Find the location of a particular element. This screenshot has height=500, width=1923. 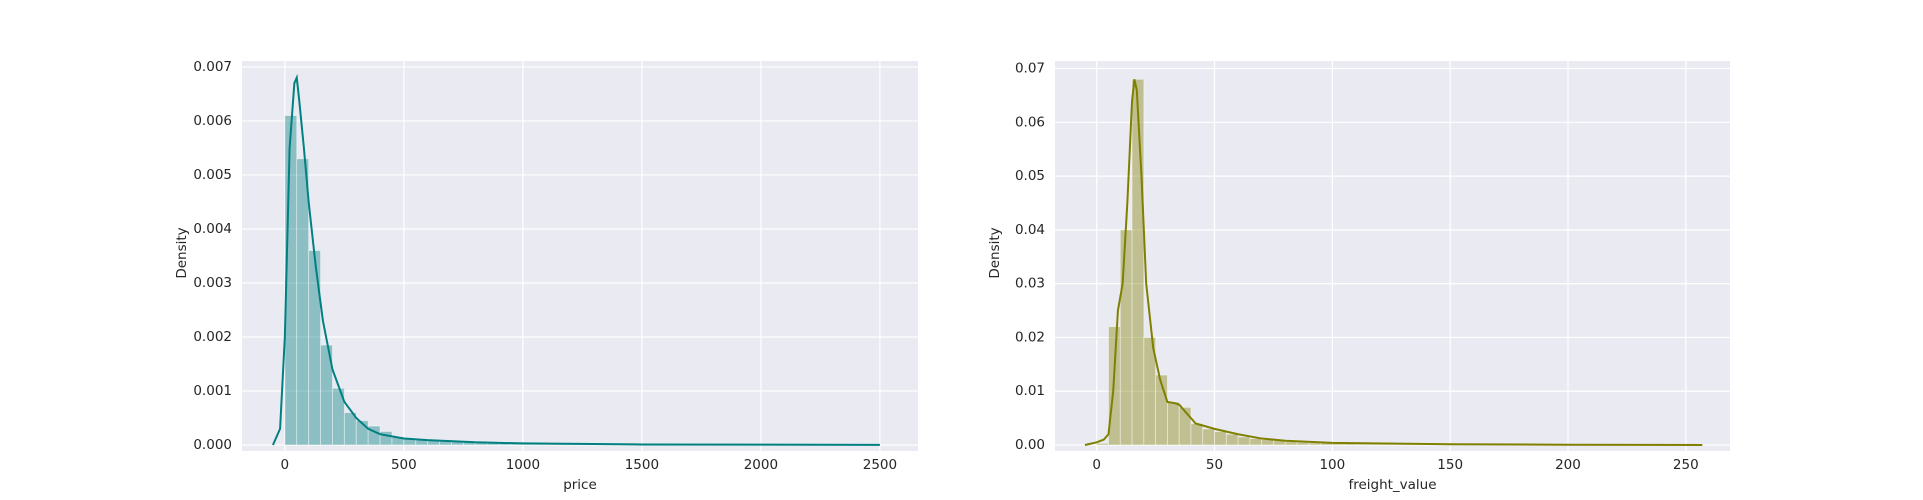

x-tick-label: 500 is located at coordinates (404, 465).